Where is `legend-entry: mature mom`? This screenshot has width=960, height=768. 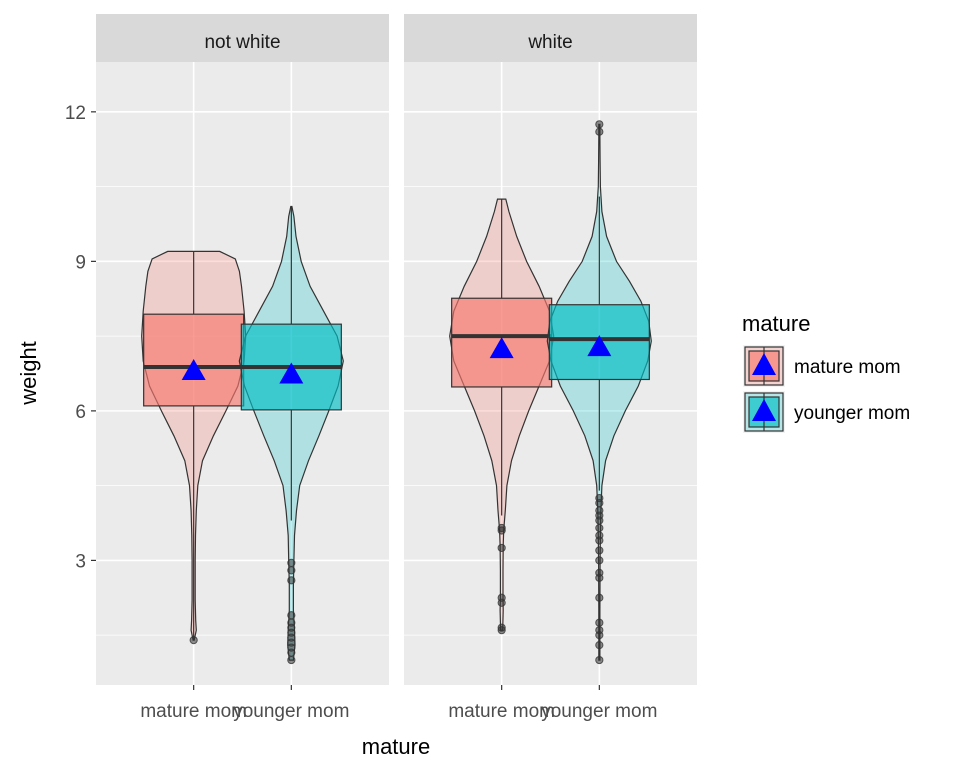
legend-entry: mature mom is located at coordinates (822, 366).